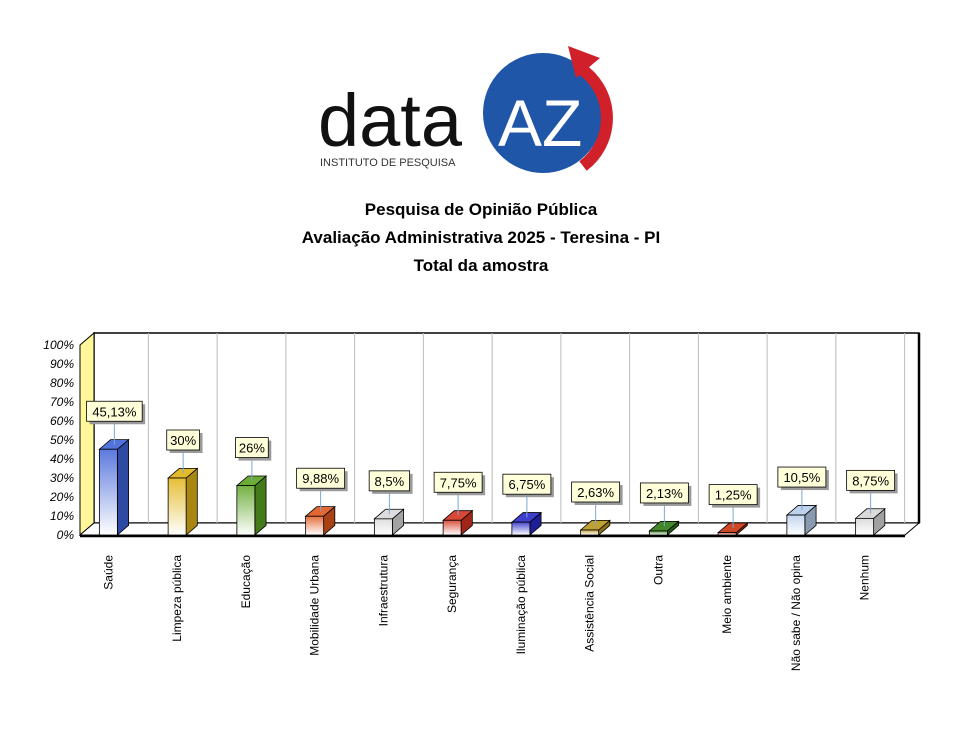 This screenshot has width=962, height=740. I want to click on x-tick-label: Limpeza pública, so click(177, 598).